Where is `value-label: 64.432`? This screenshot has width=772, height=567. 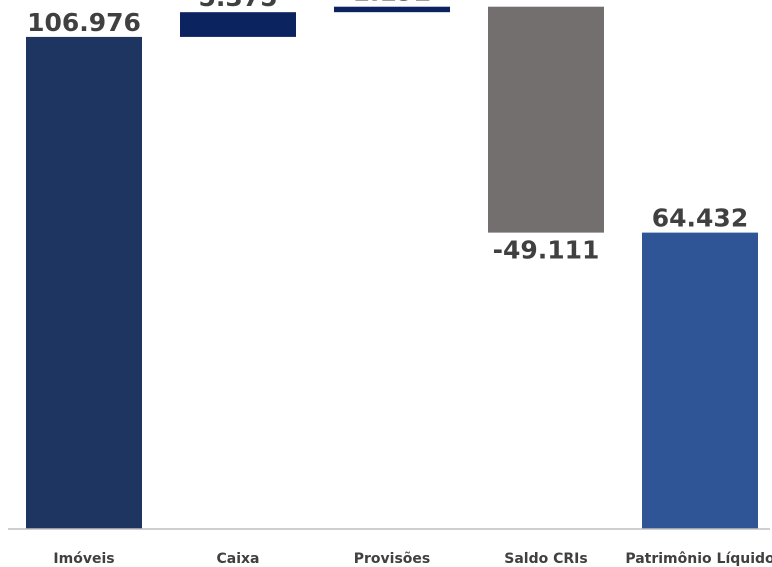
value-label: 64.432 is located at coordinates (700, 218).